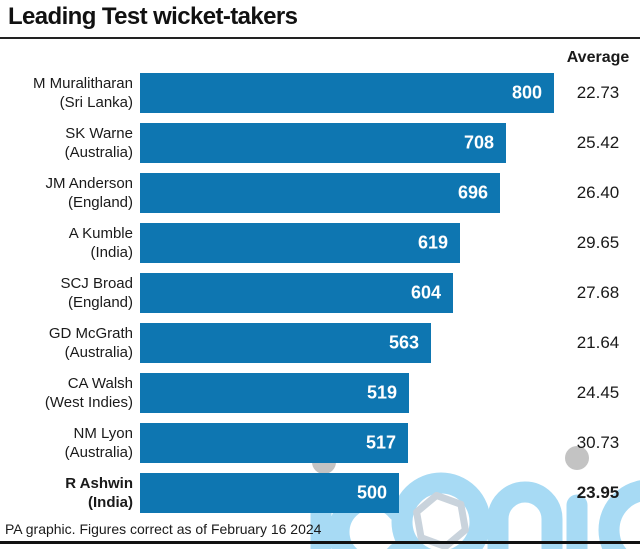 The width and height of the screenshot is (640, 549). Describe the element at coordinates (371, 492) in the screenshot. I see `bar-value-label: 500` at that location.